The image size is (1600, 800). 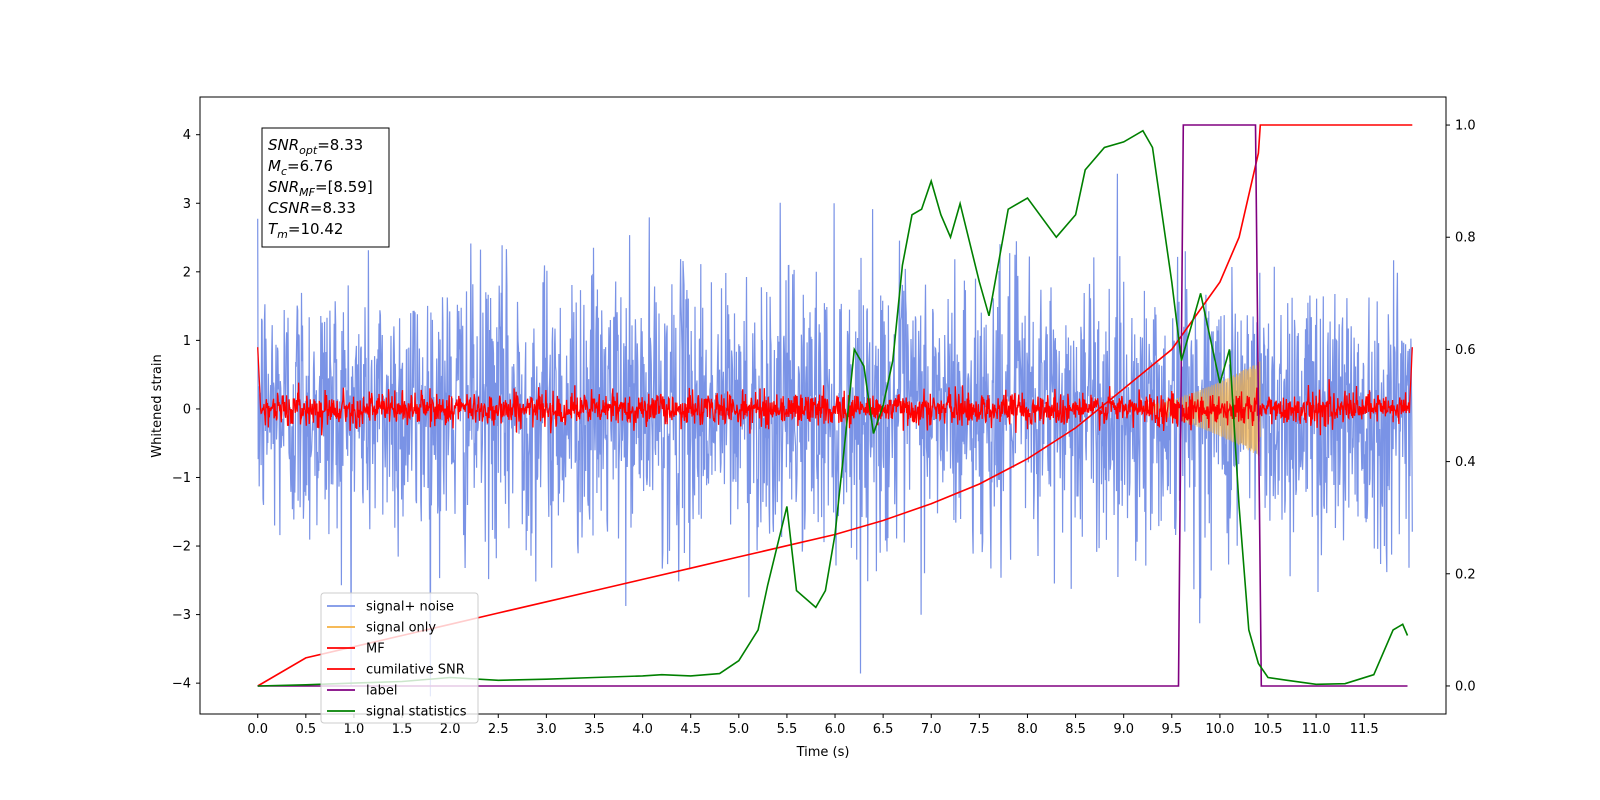 What do you see at coordinates (401, 628) in the screenshot?
I see `legend-label: signal only` at bounding box center [401, 628].